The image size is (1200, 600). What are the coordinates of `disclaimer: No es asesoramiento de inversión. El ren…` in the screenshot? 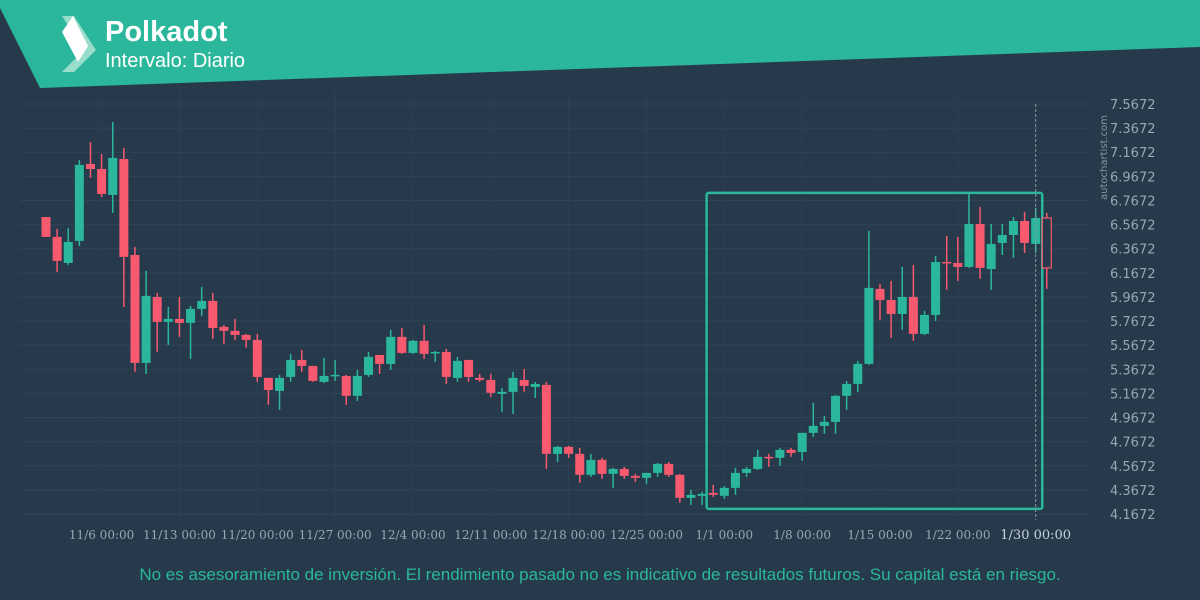 It's located at (600, 574).